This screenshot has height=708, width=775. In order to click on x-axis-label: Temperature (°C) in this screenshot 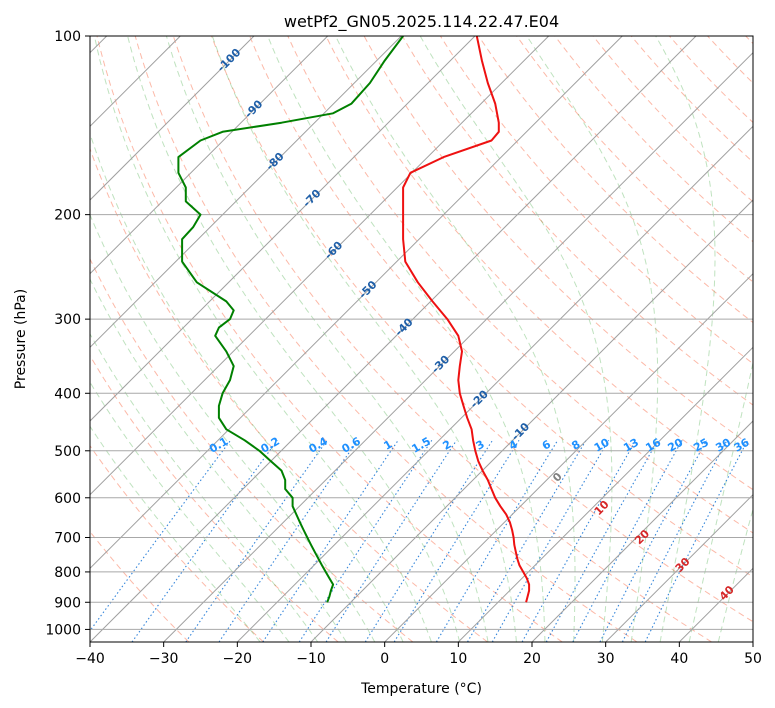, I will do `click(421, 689)`.